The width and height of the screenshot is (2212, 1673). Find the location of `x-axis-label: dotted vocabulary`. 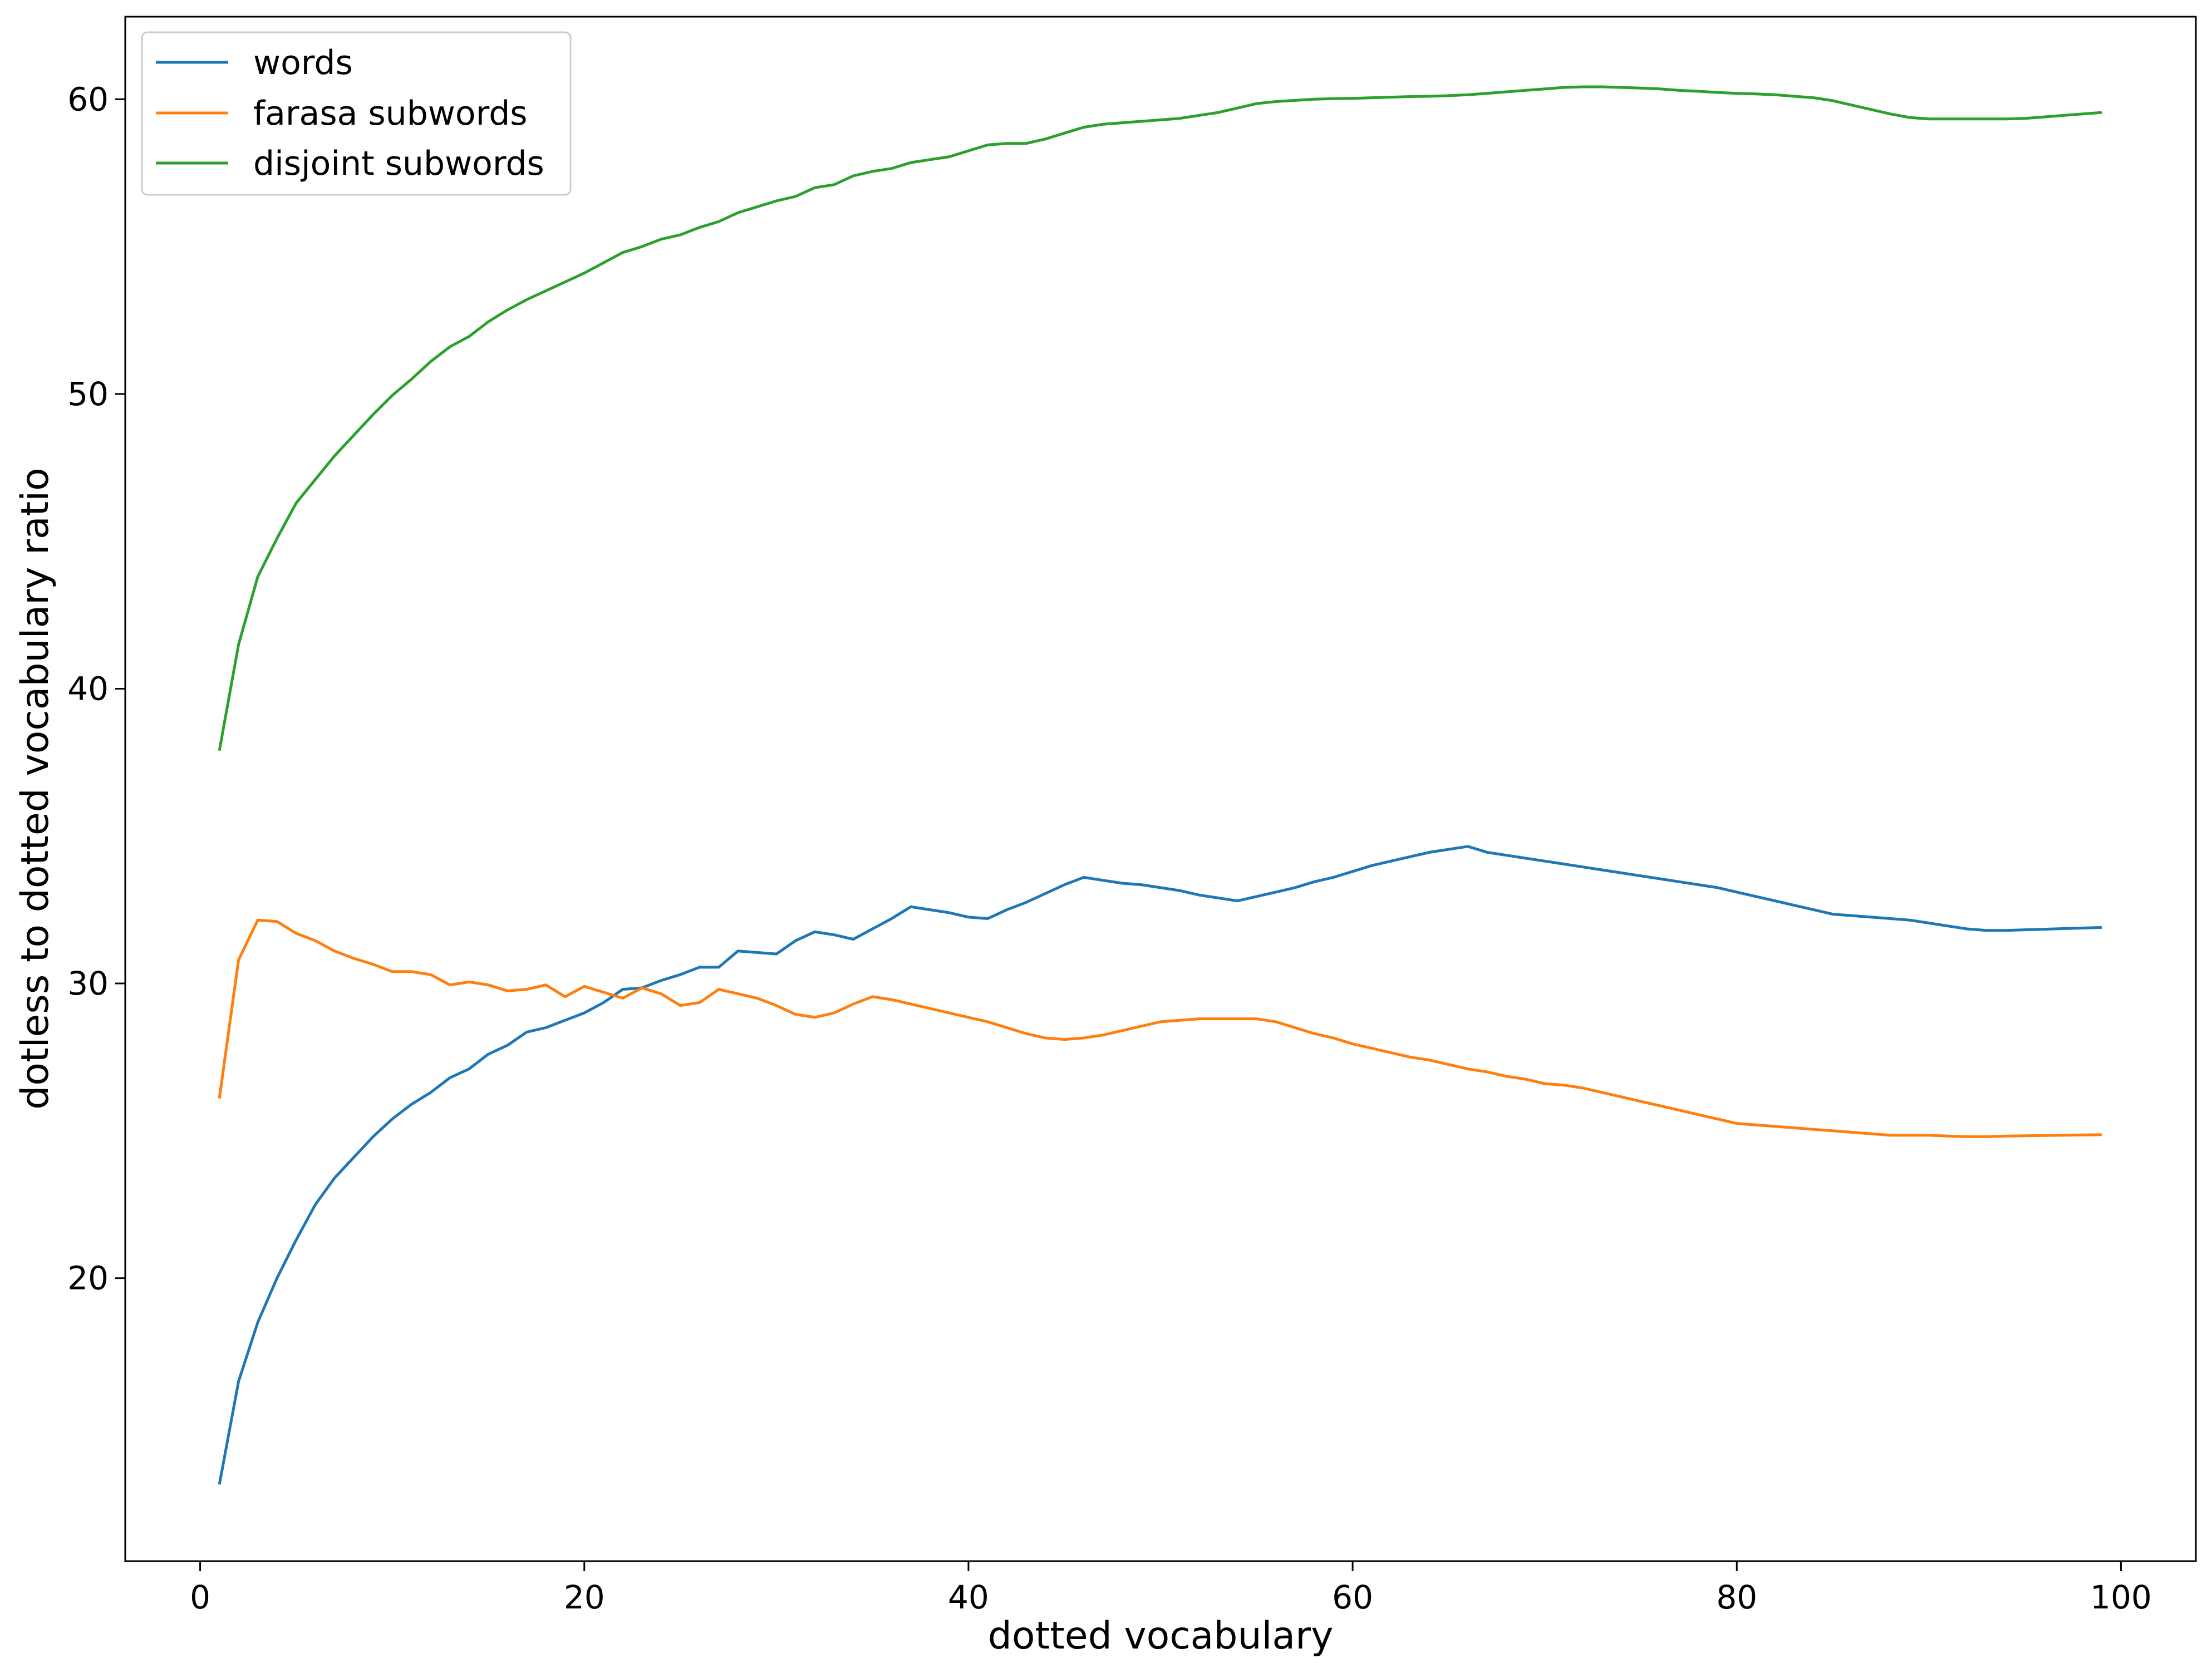

x-axis-label: dotted vocabulary is located at coordinates (1161, 1636).